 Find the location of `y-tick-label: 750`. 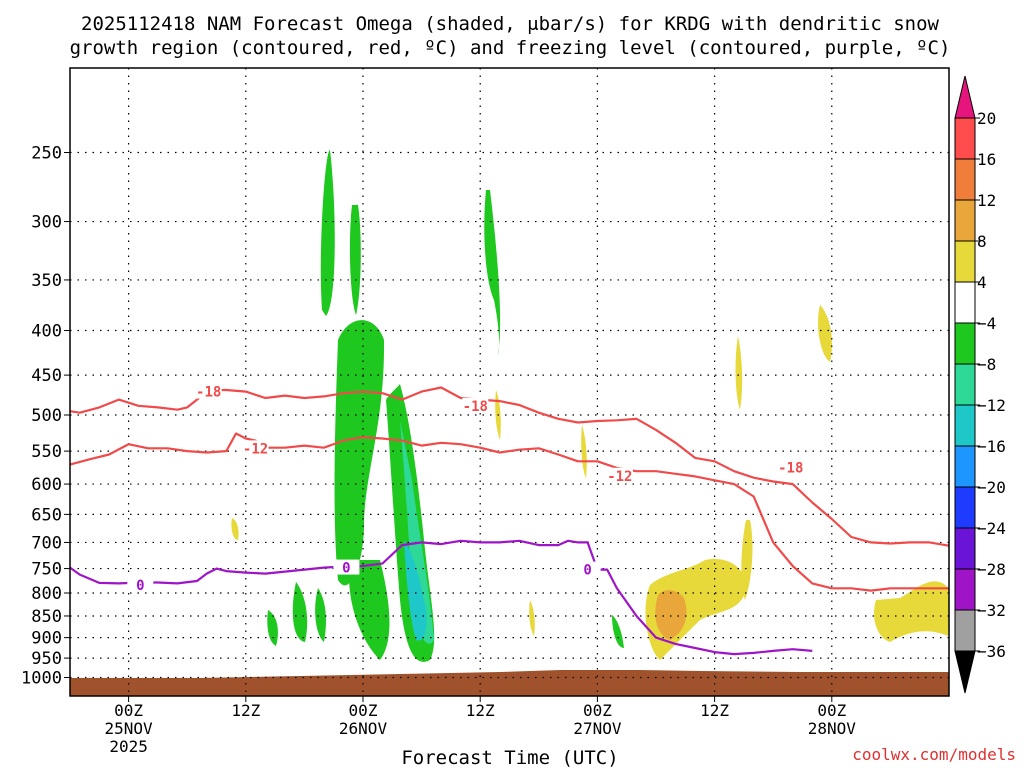

y-tick-label: 750 is located at coordinates (46, 570).